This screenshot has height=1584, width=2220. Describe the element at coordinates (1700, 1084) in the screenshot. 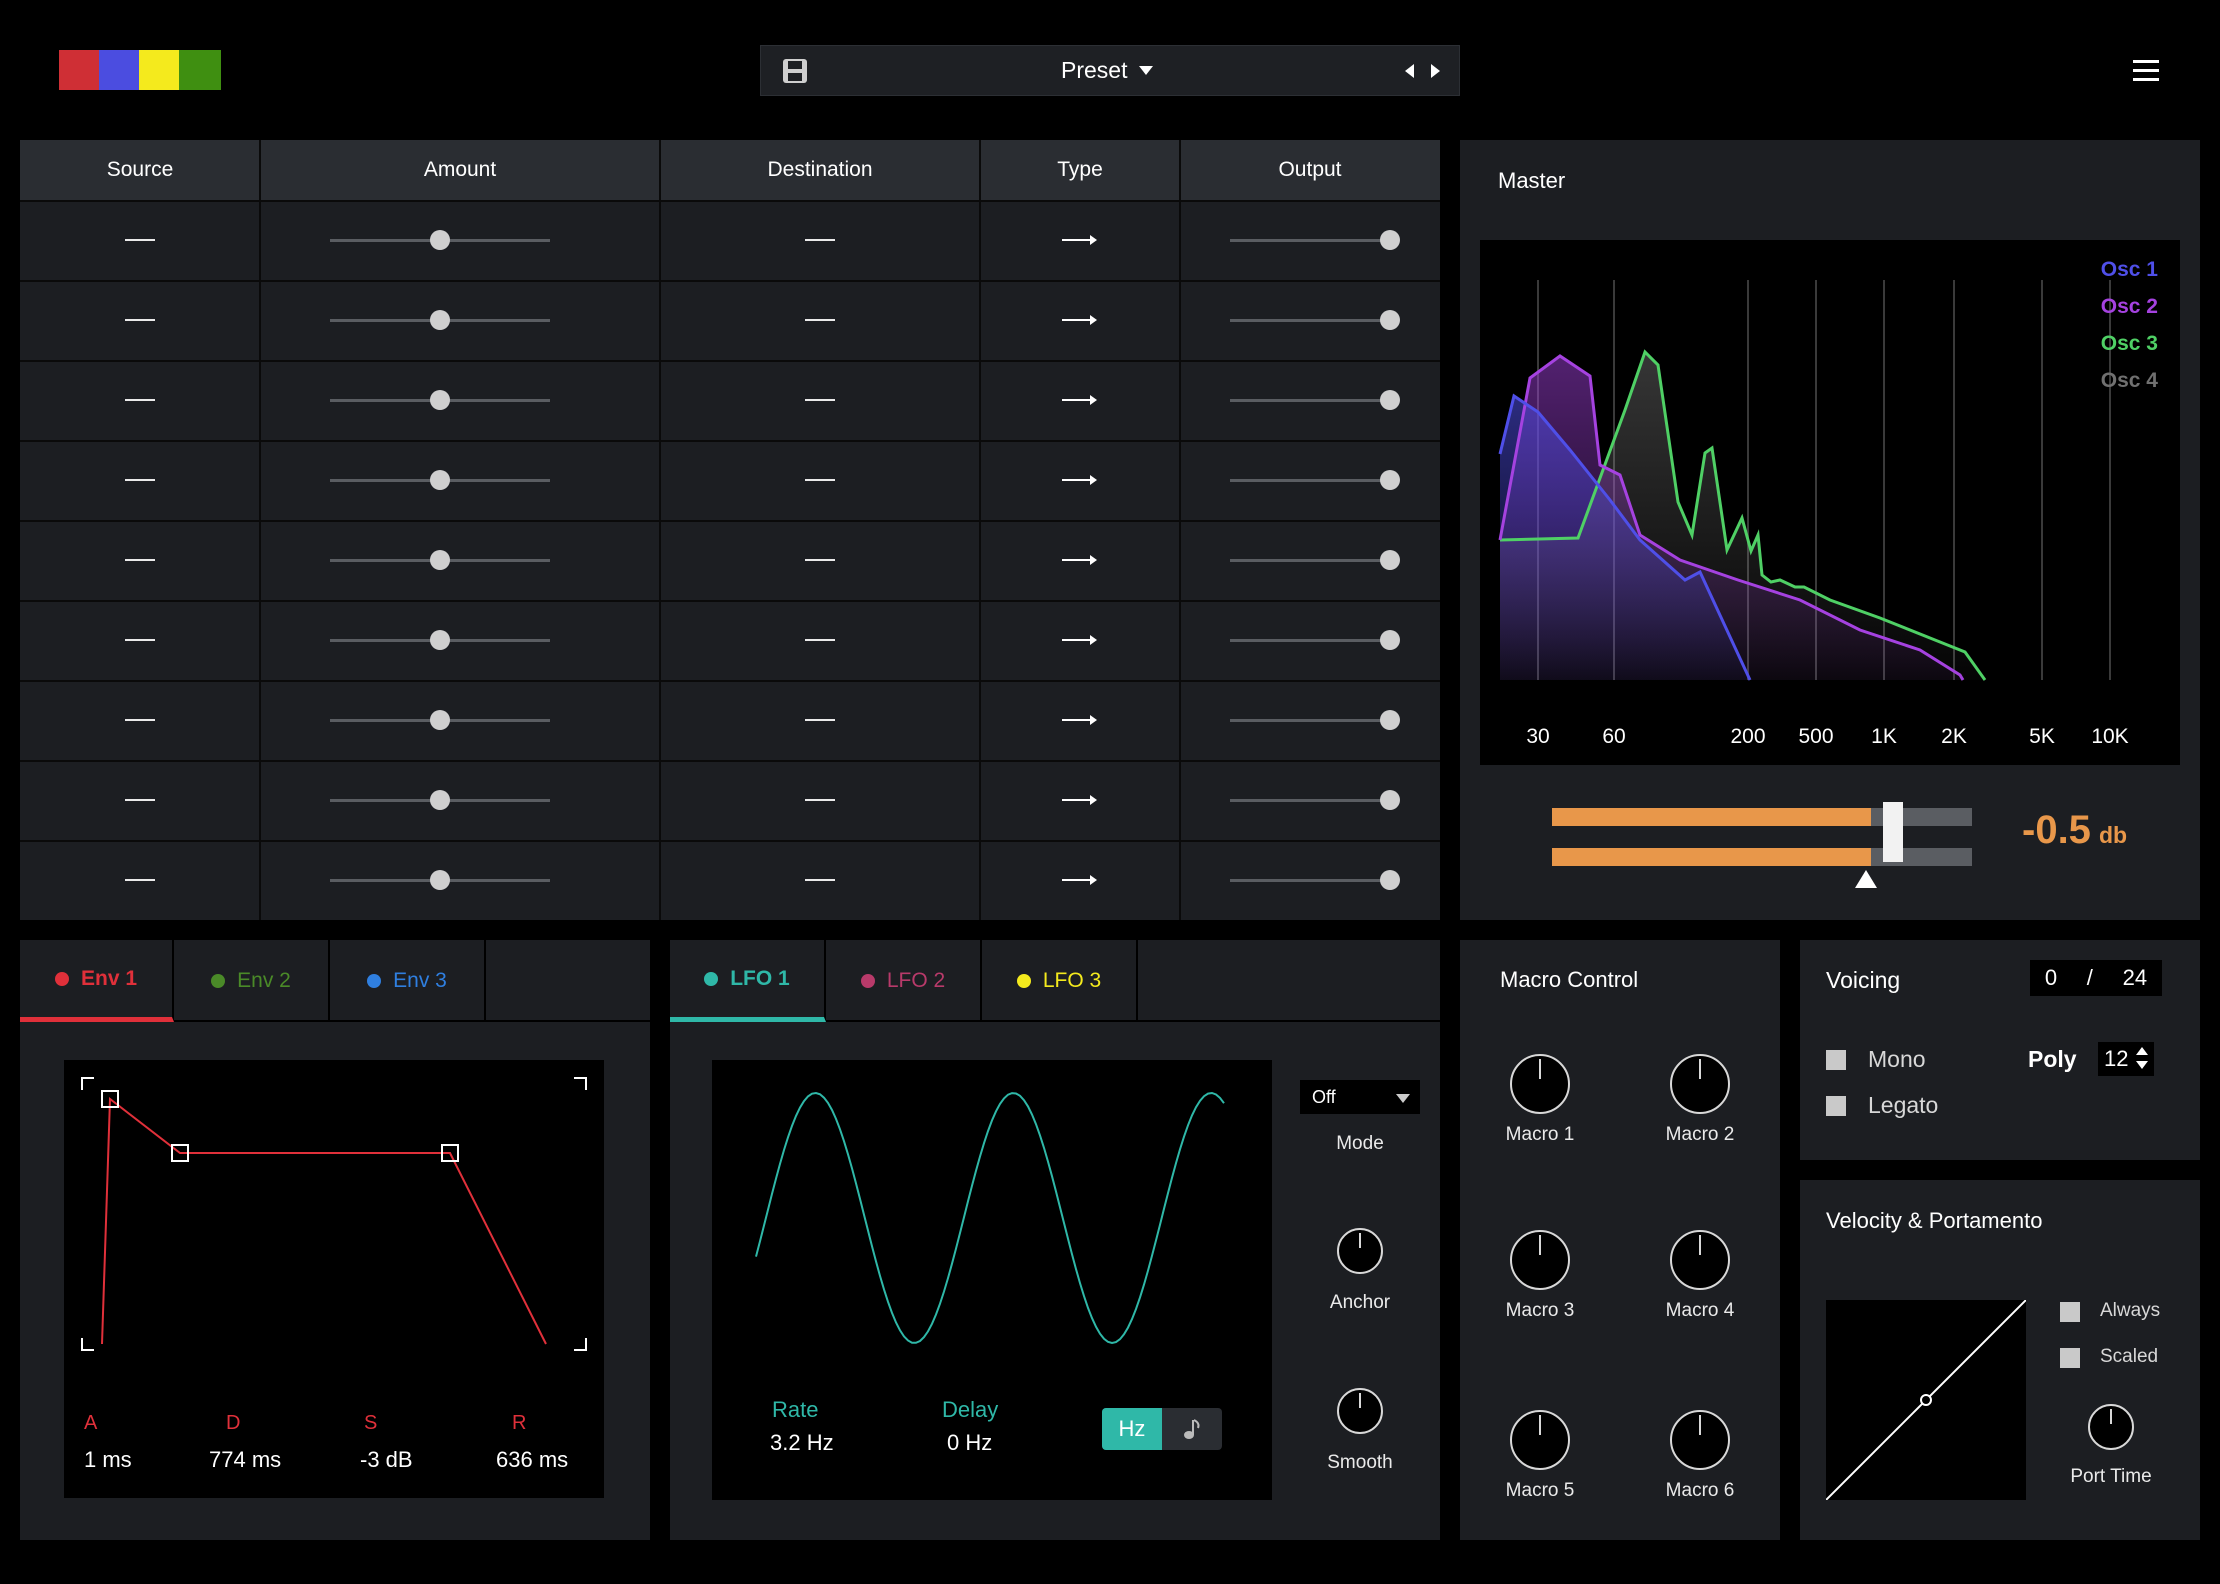

I see `macro-2-knob` at that location.